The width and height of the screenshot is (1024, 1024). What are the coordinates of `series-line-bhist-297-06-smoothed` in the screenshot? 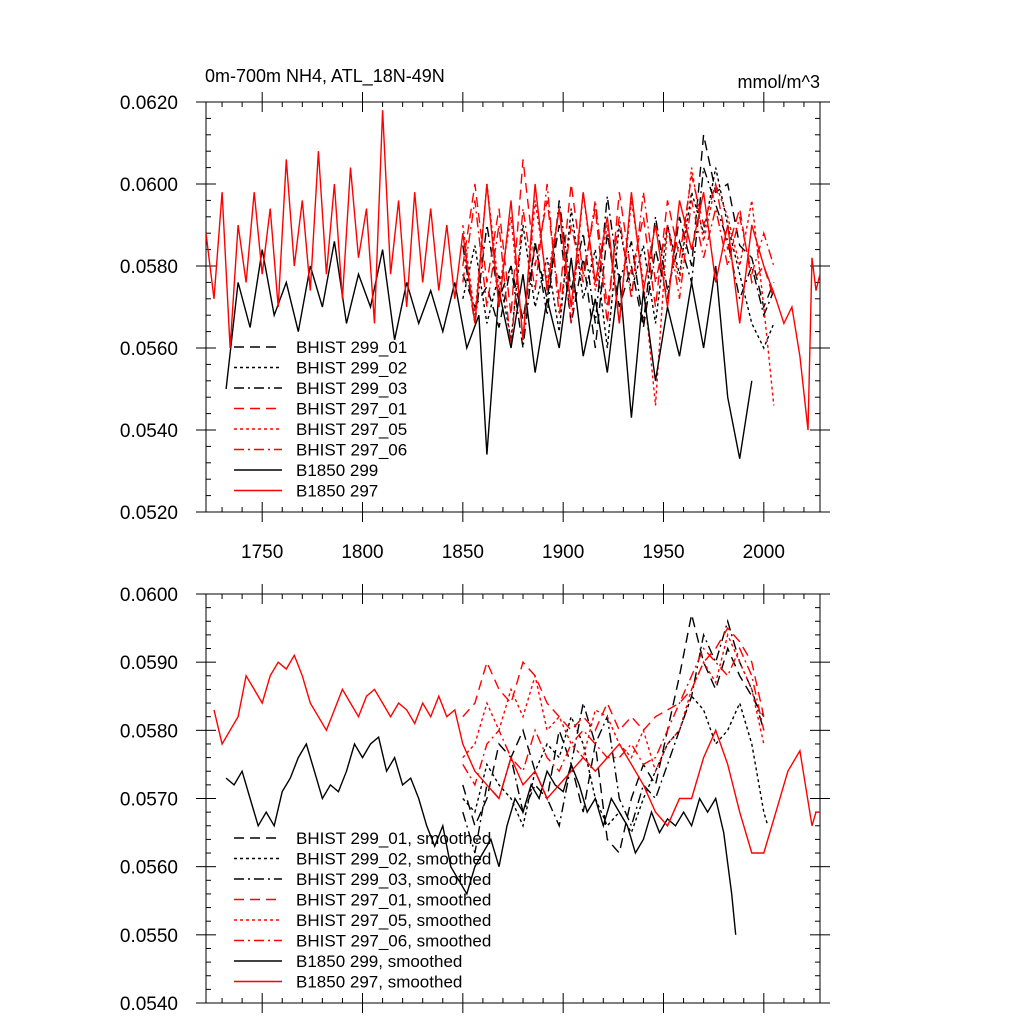 It's located at (613, 716).